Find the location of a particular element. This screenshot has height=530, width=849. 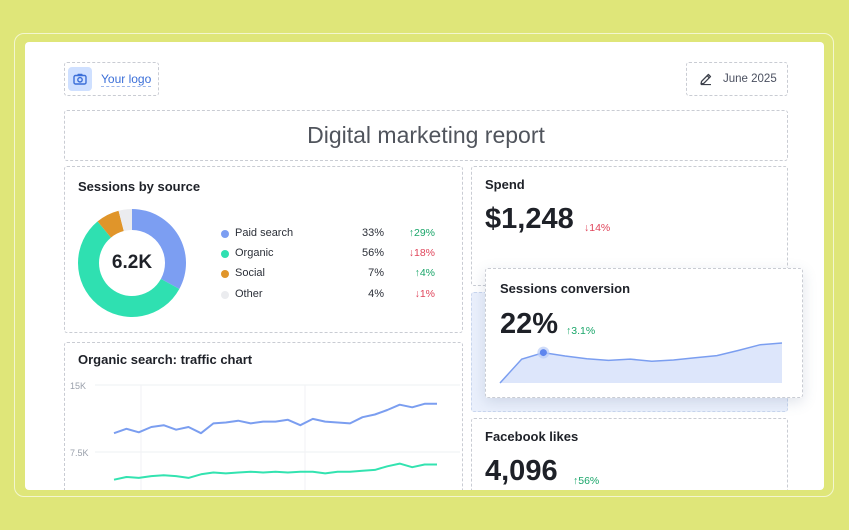

legend-change-value: 1% is located at coordinates (427, 294).